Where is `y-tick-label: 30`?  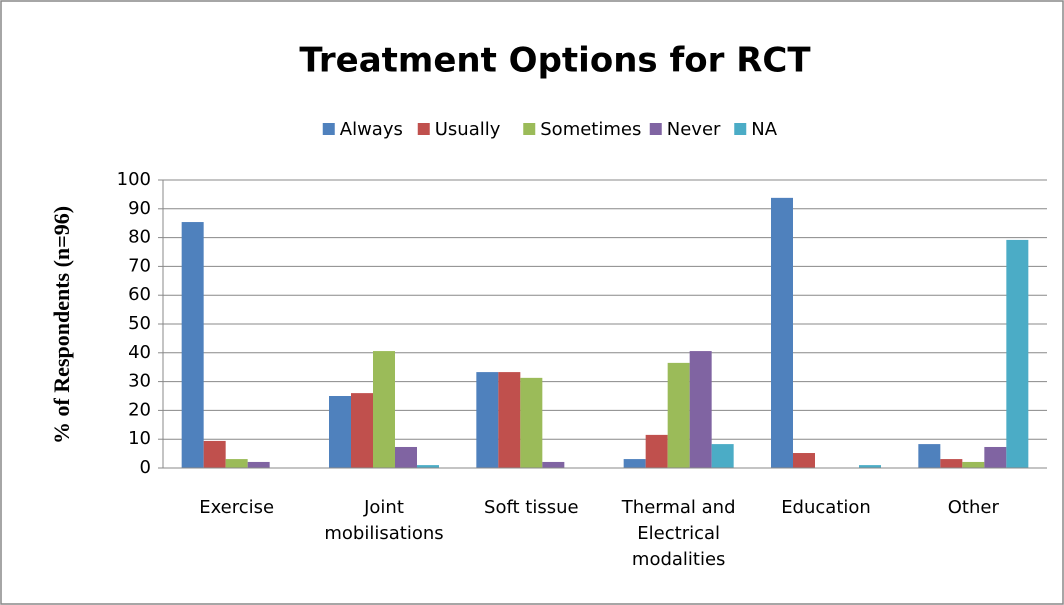 y-tick-label: 30 is located at coordinates (139, 381).